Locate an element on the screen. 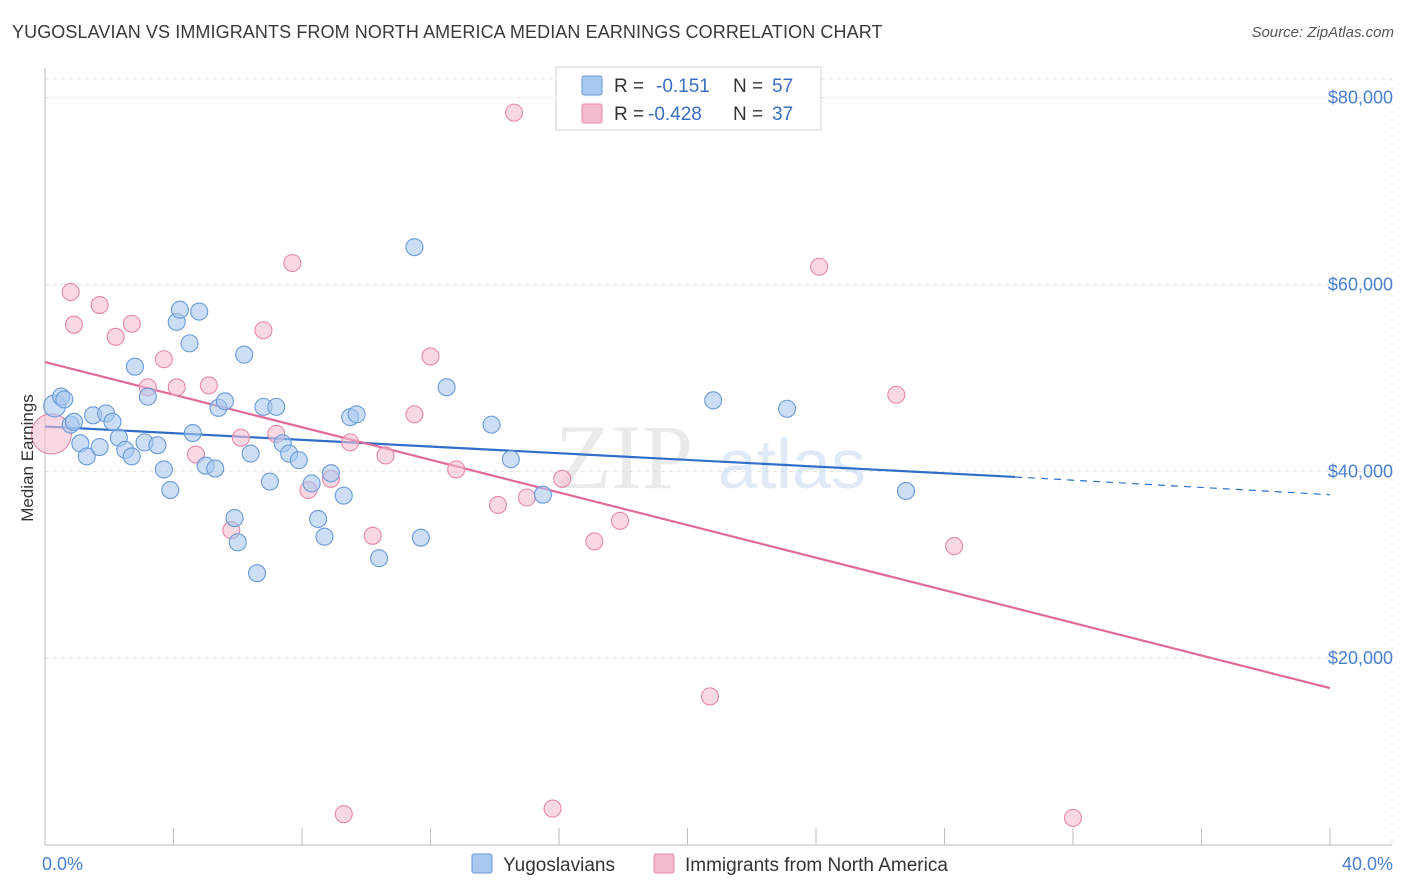 This screenshot has width=1406, height=892. legend-r-label-1: R = is located at coordinates (629, 86).